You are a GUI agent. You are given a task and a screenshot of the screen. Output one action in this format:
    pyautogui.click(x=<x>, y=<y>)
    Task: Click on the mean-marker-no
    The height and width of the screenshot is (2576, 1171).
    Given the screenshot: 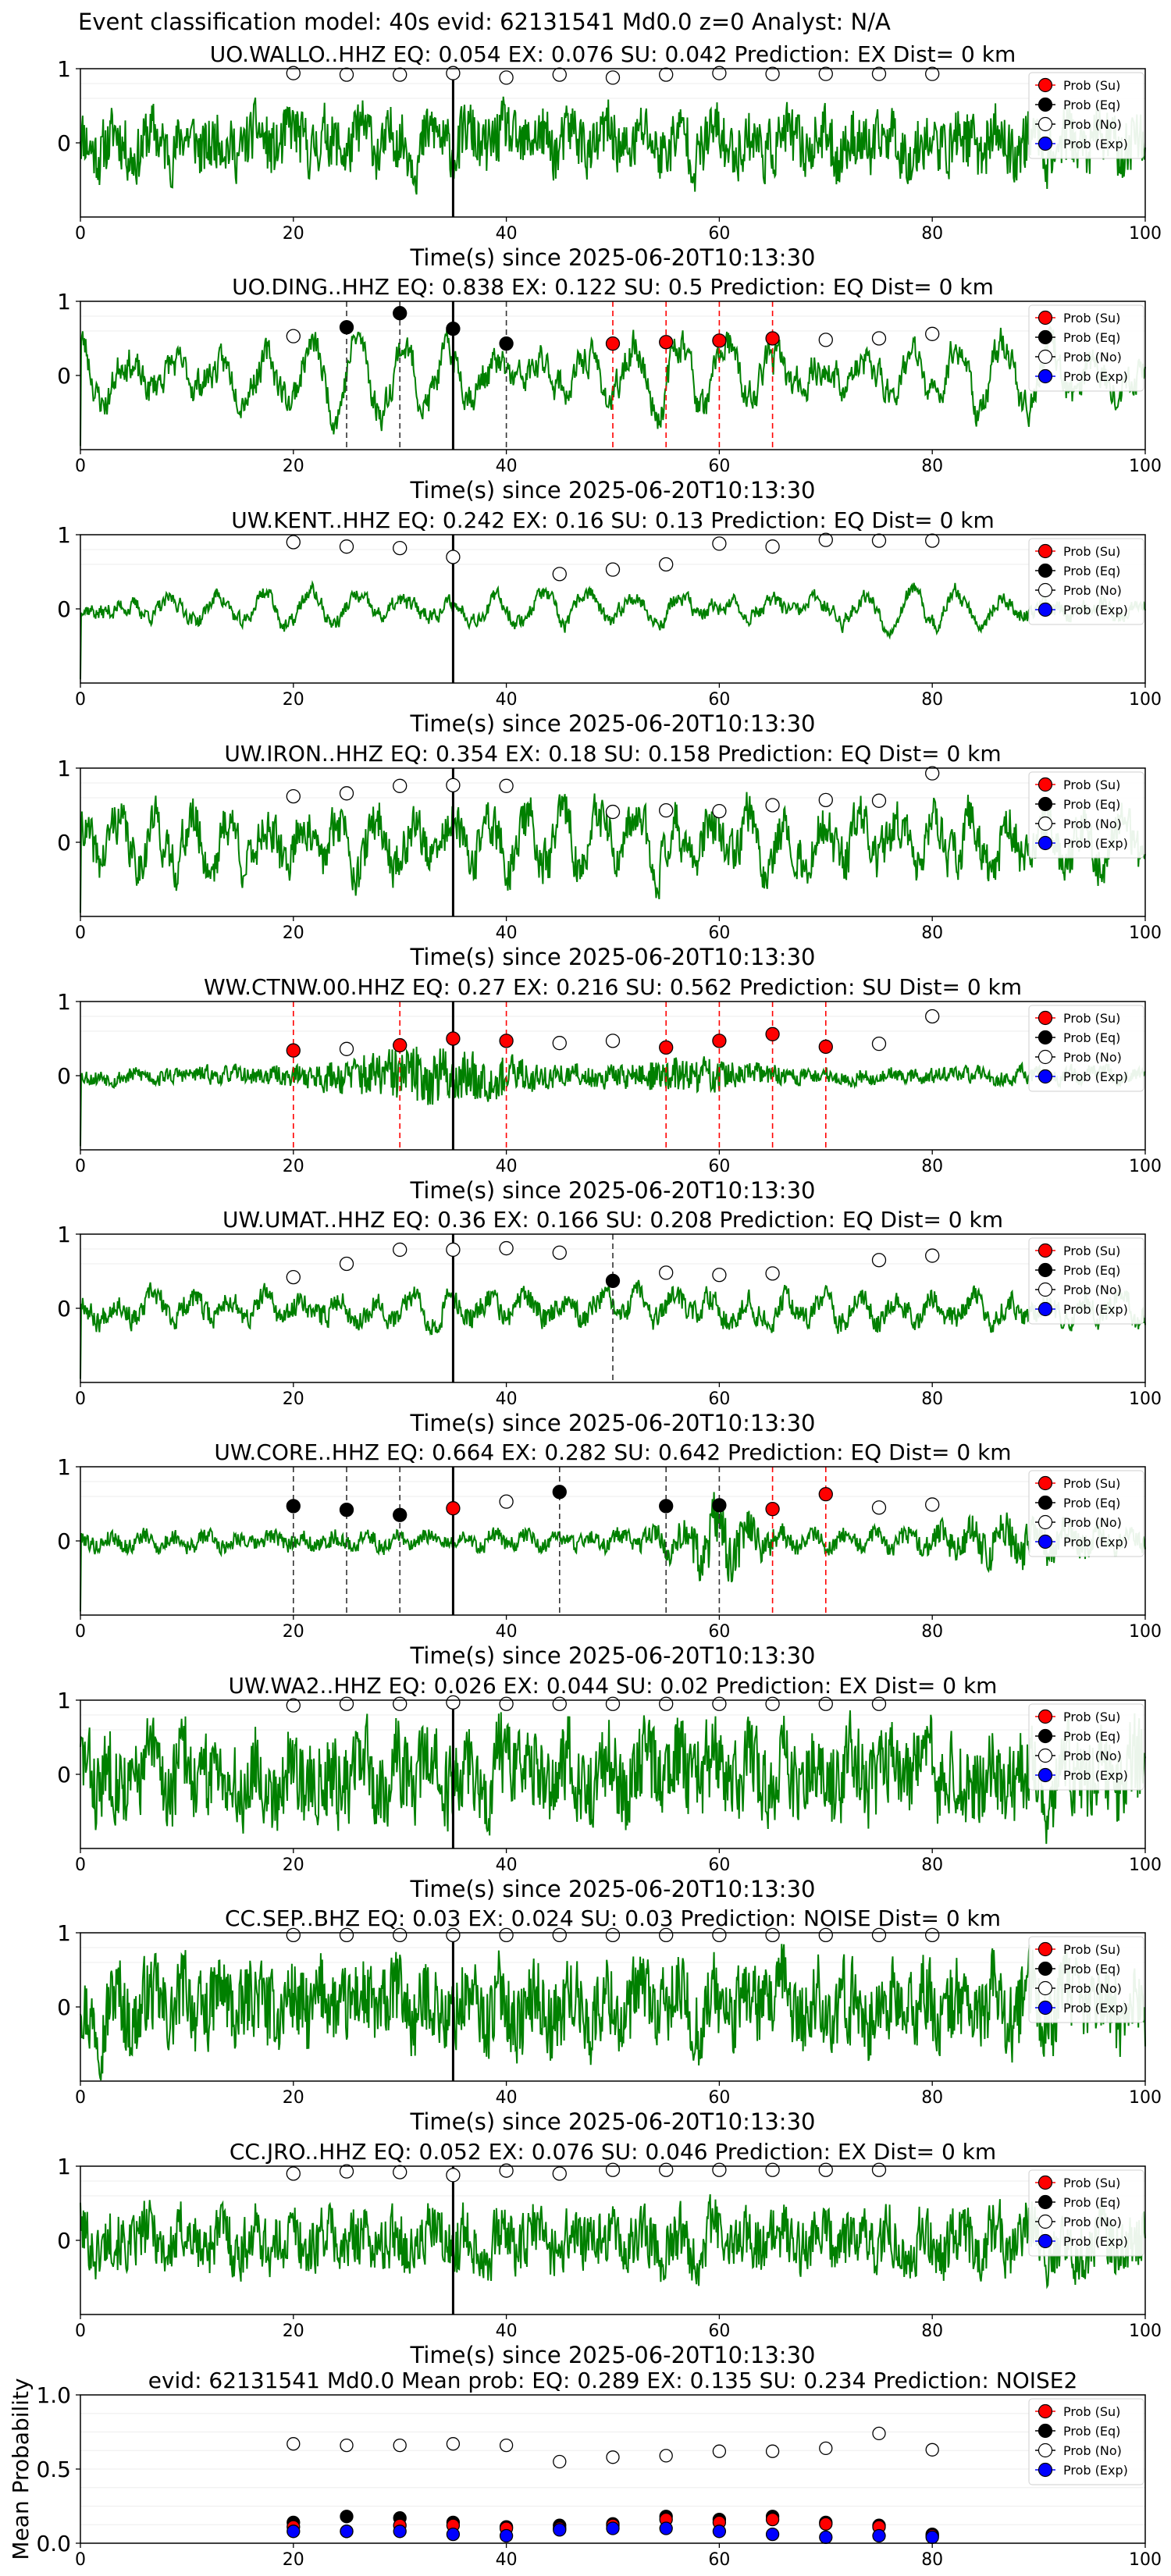 What is the action you would take?
    pyautogui.click(x=772, y=2451)
    